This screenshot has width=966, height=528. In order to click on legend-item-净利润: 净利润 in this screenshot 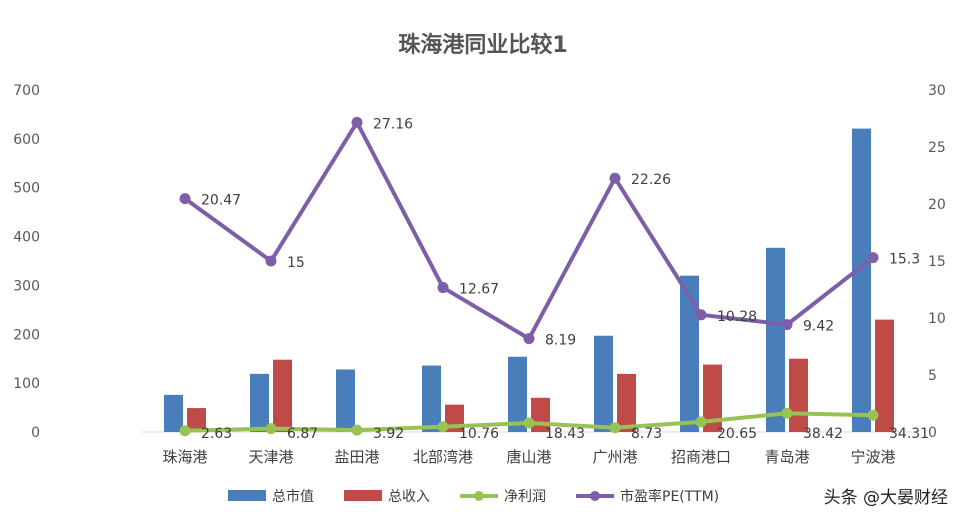, I will do `click(503, 497)`.